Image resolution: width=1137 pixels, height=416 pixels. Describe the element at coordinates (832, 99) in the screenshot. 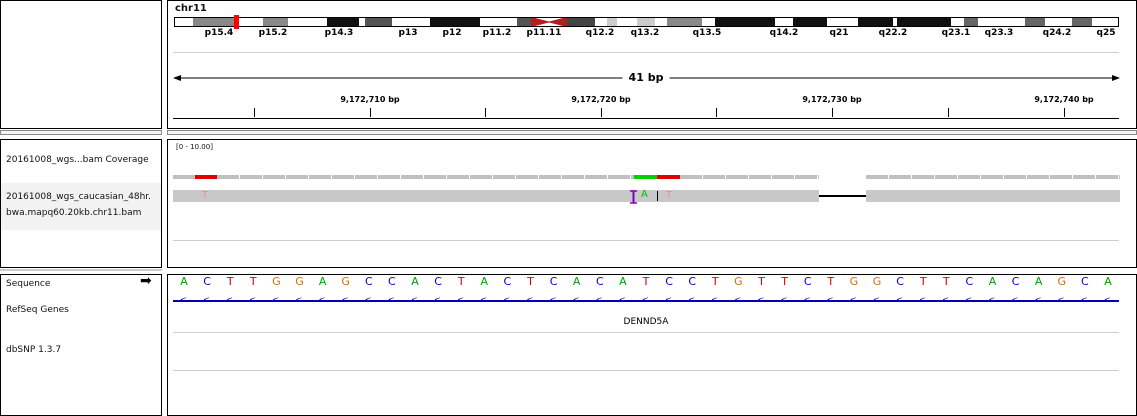

I see `tick-label: 9,172,730 bp` at that location.